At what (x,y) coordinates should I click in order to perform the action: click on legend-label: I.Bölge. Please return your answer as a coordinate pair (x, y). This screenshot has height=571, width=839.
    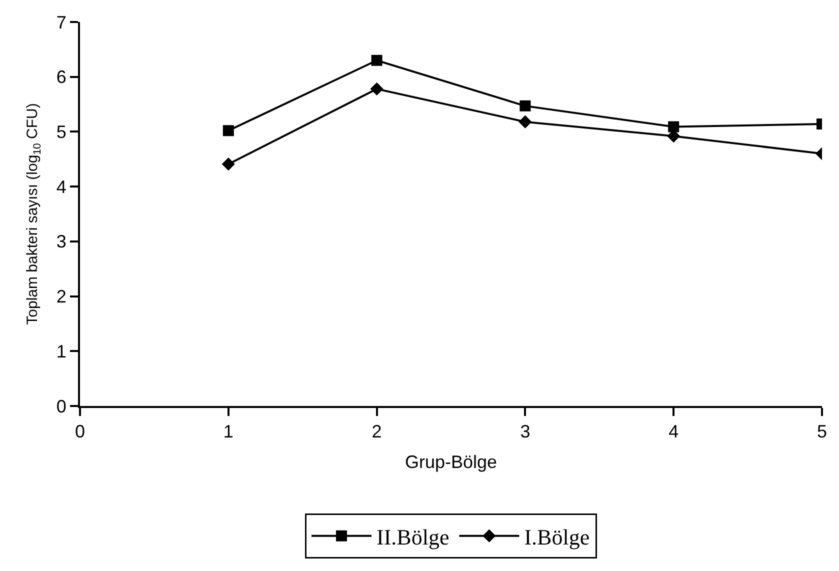
    Looking at the image, I should click on (557, 537).